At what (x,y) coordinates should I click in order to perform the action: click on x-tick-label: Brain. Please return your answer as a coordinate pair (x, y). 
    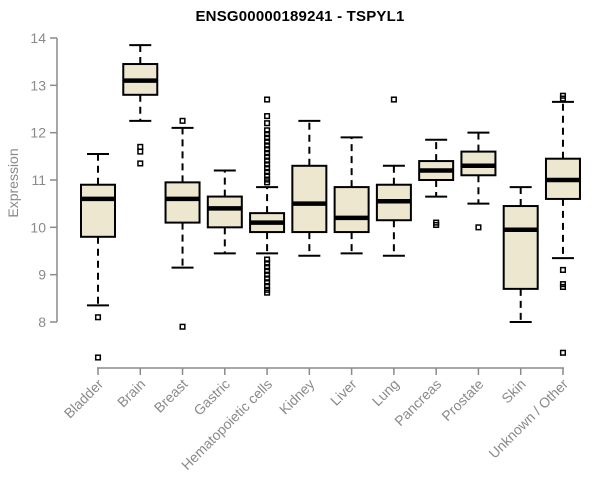
    Looking at the image, I should click on (131, 393).